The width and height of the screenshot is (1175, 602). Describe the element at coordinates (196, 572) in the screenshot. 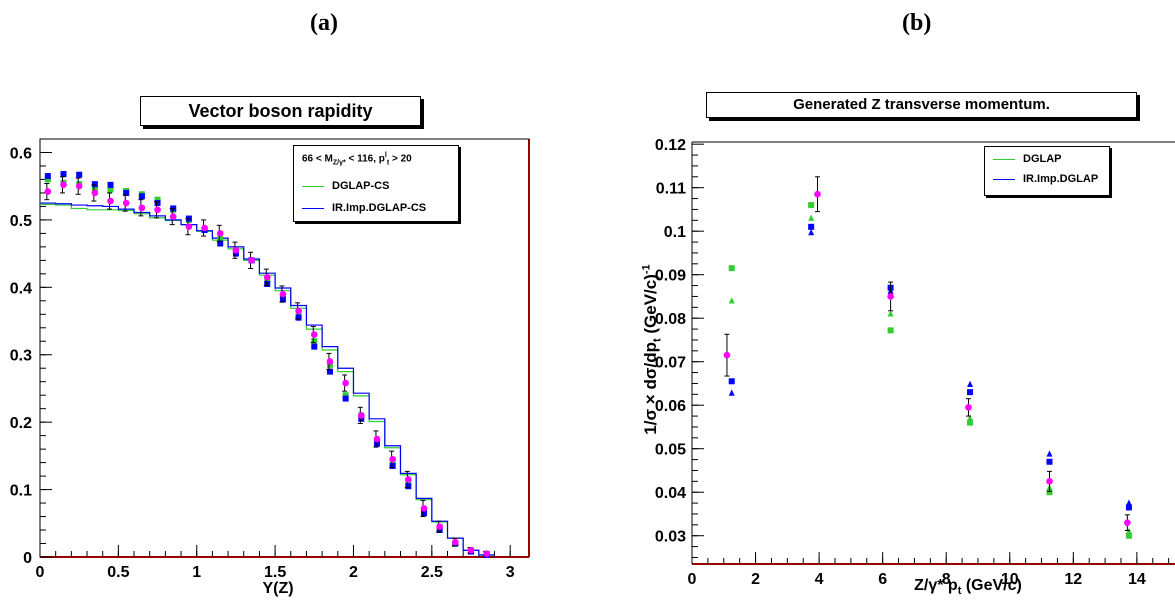

I see `chart-a-xtick-label: 1` at that location.